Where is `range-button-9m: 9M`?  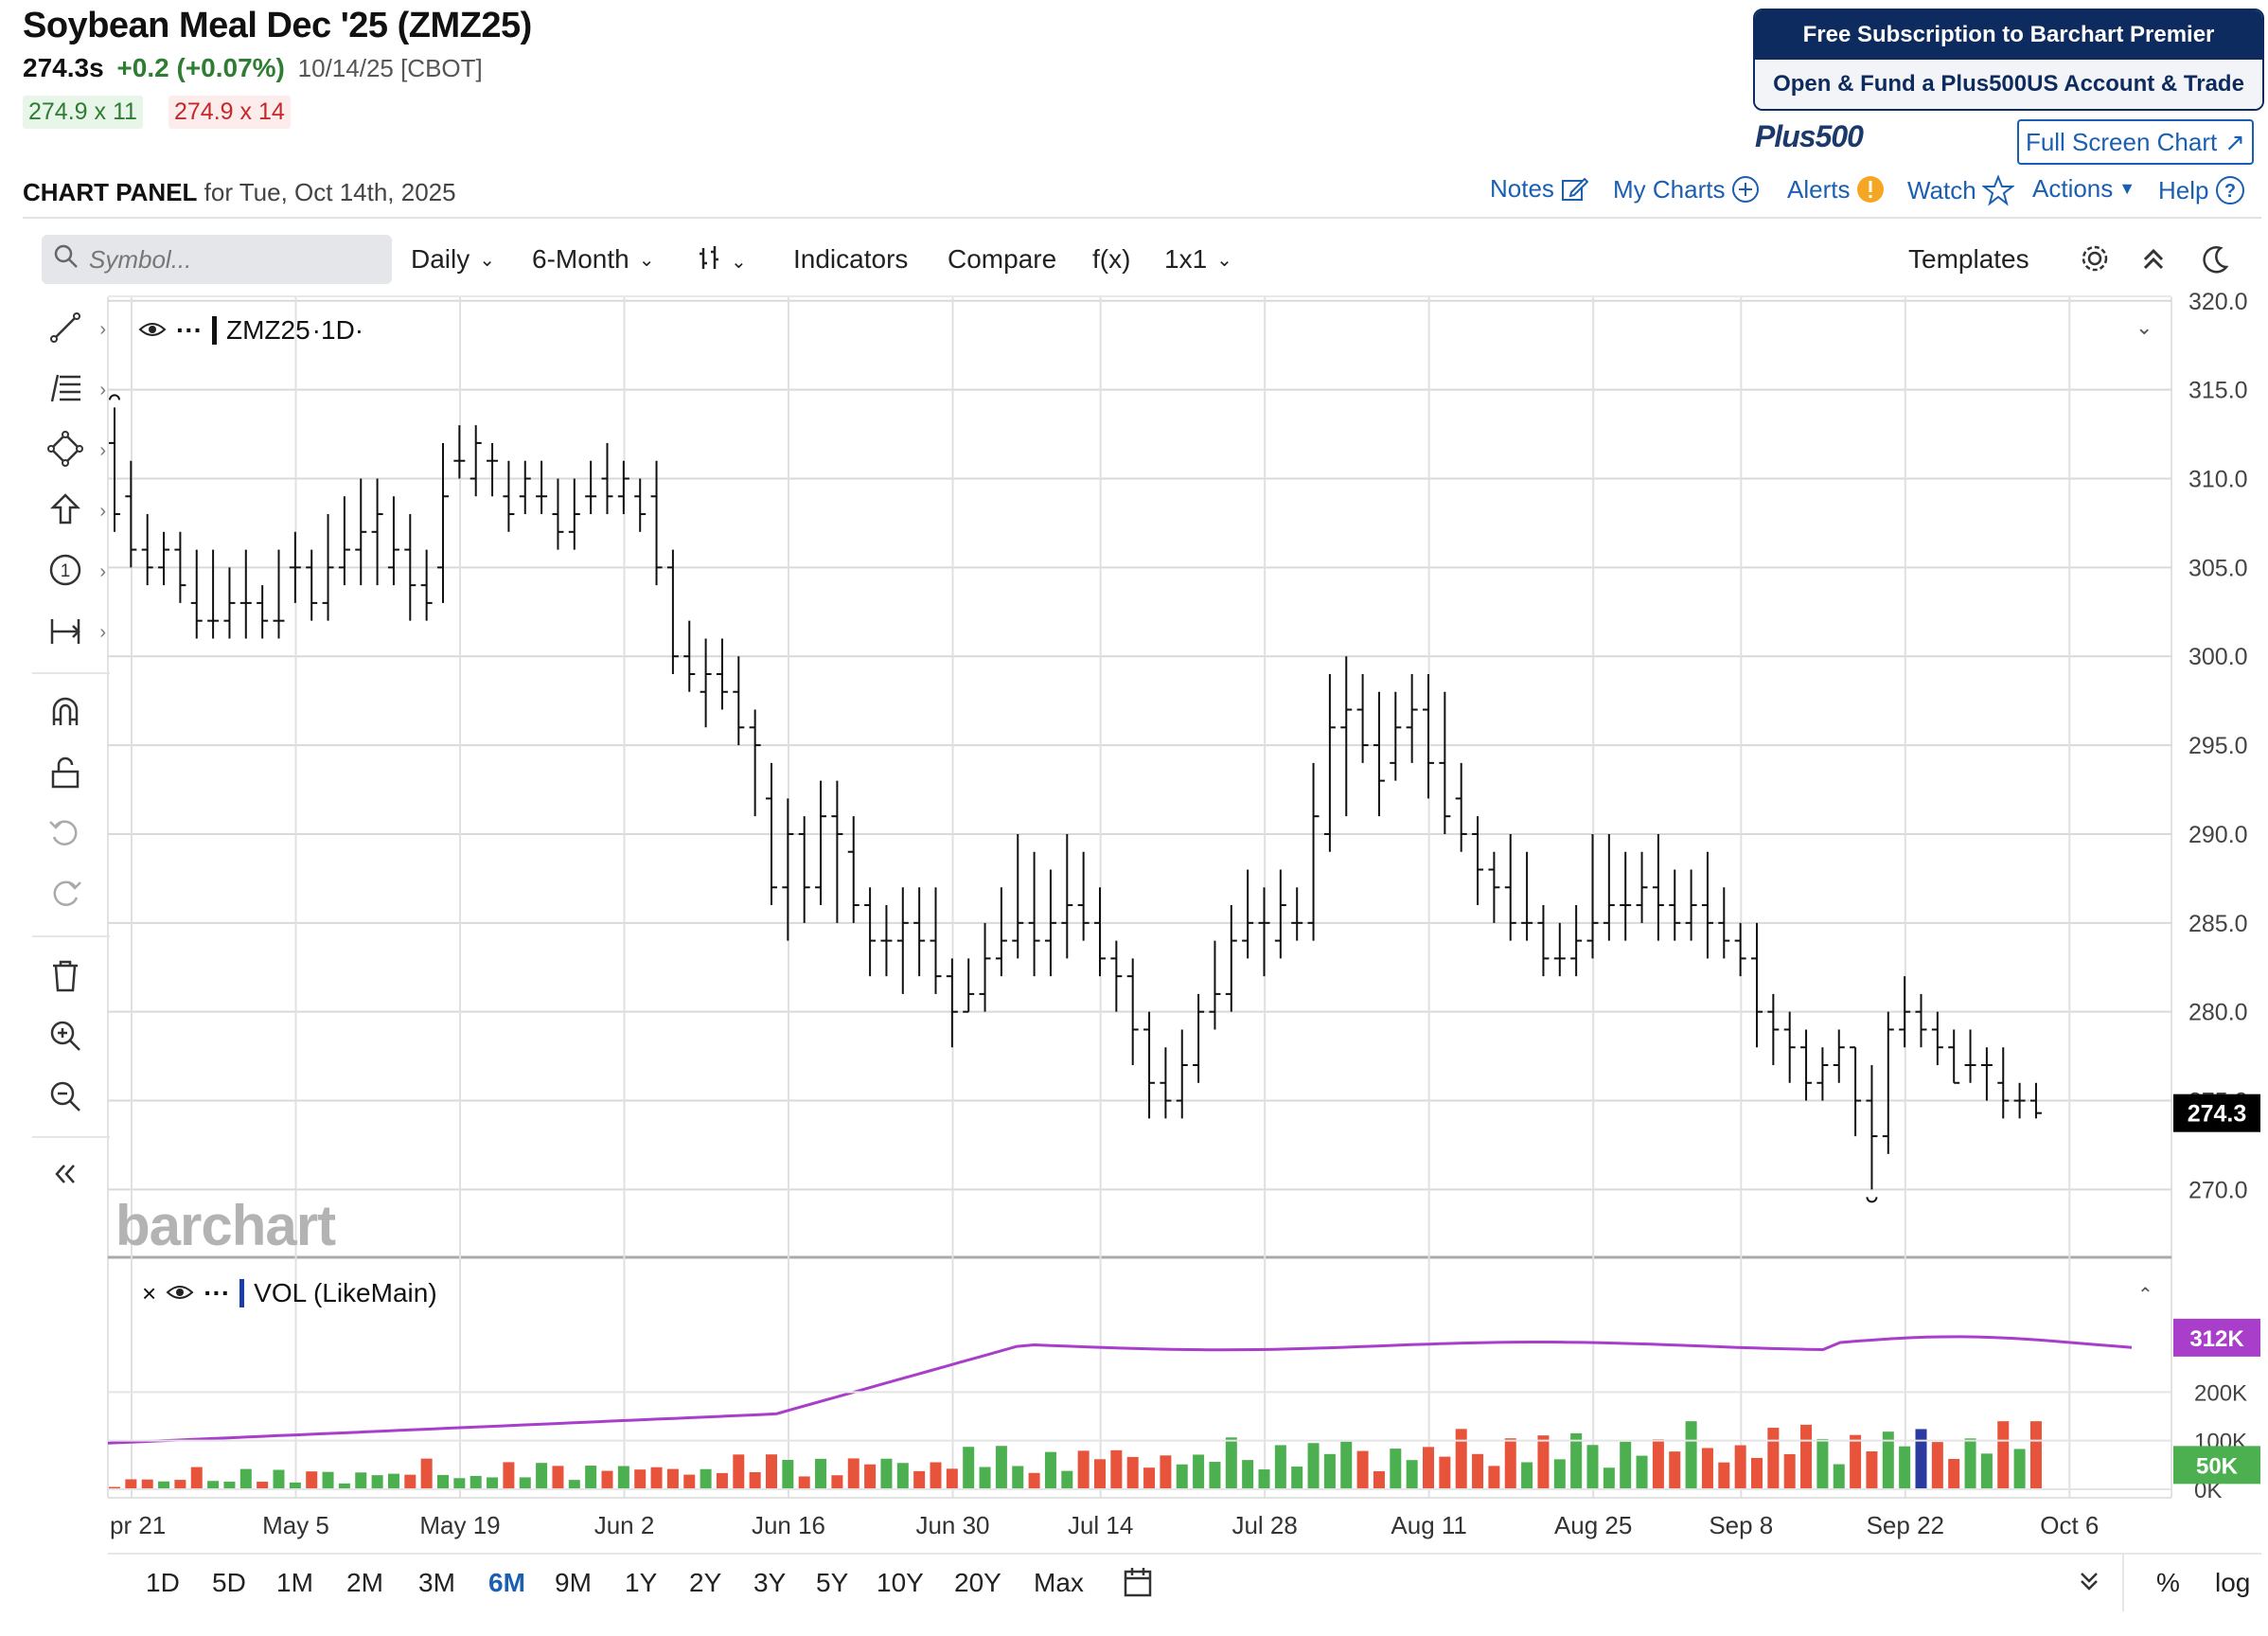
range-button-9m: 9M is located at coordinates (573, 1583).